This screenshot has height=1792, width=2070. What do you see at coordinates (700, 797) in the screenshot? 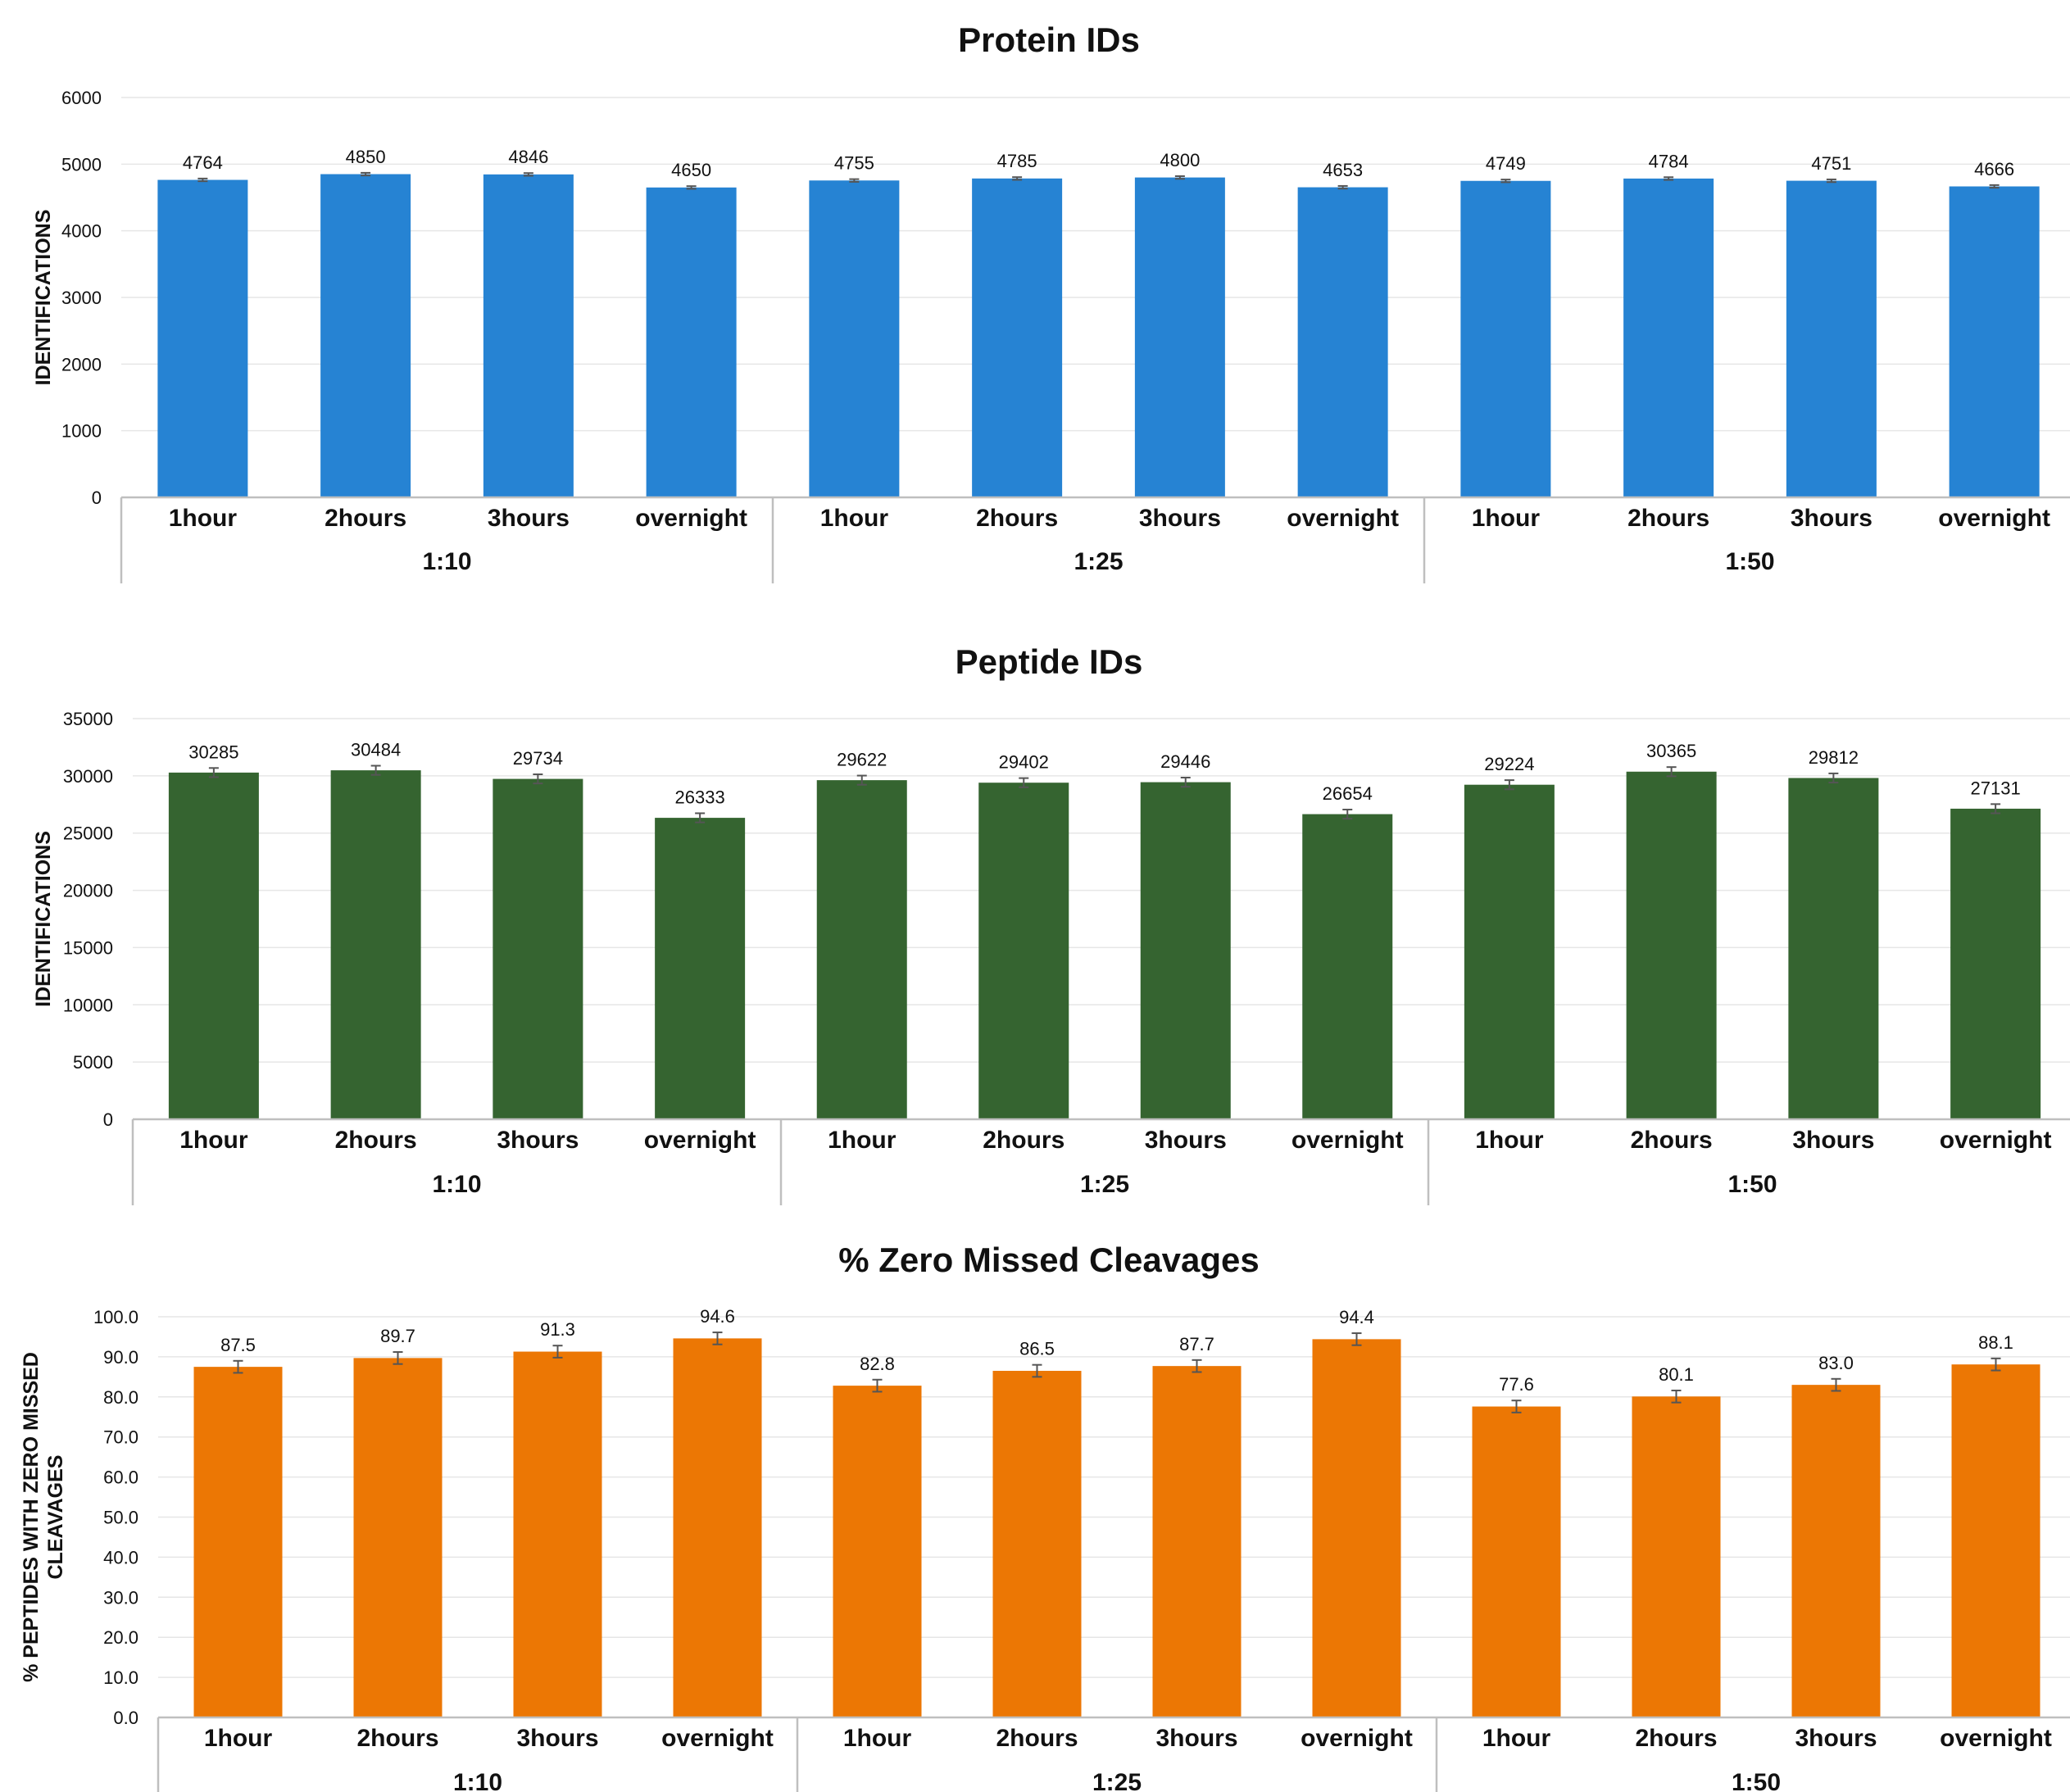
I see `data-label: 26333` at bounding box center [700, 797].